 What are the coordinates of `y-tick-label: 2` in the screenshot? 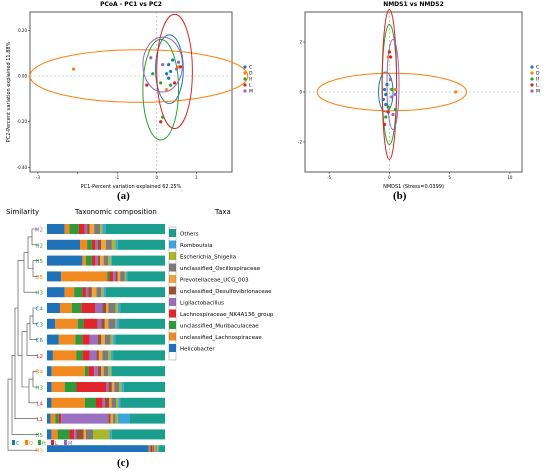 It's located at (300, 42).